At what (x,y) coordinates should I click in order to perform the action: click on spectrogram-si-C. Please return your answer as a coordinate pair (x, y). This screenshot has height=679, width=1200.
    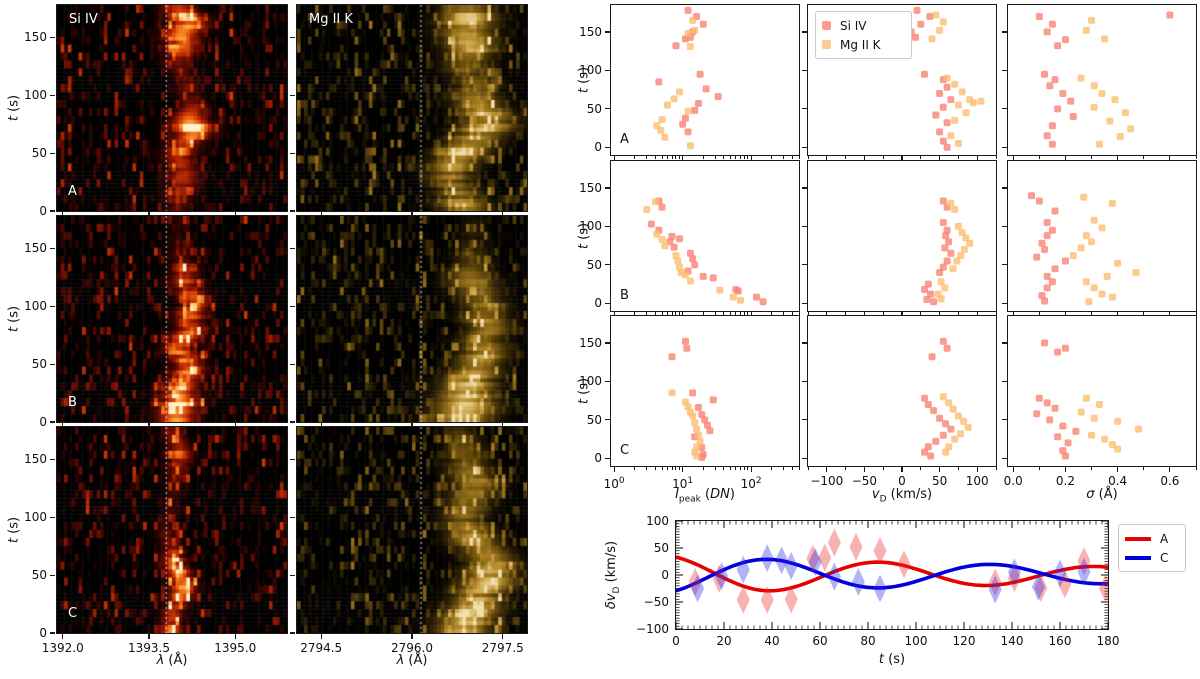
    Looking at the image, I should click on (172, 530).